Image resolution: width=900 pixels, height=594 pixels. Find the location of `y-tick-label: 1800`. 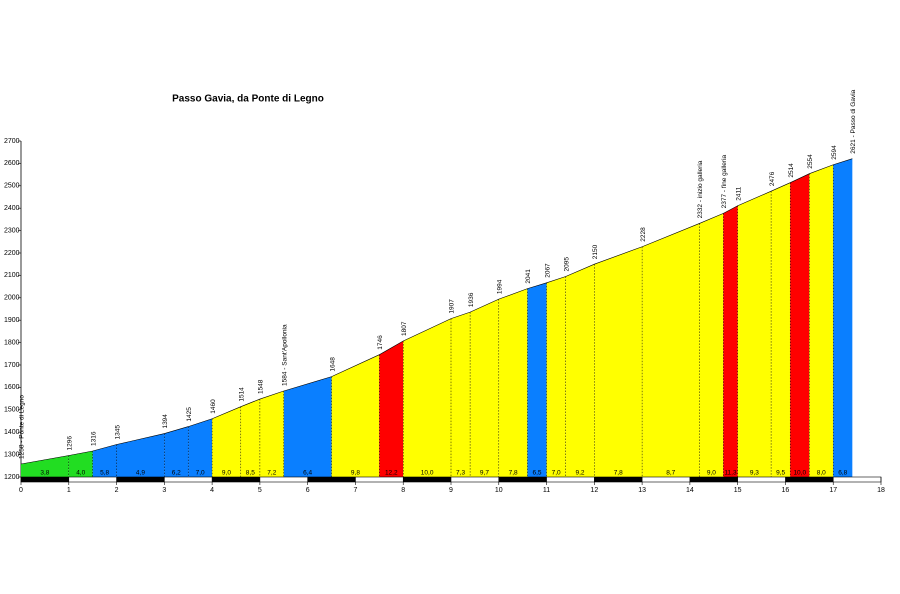

y-tick-label: 1800 is located at coordinates (12, 342).